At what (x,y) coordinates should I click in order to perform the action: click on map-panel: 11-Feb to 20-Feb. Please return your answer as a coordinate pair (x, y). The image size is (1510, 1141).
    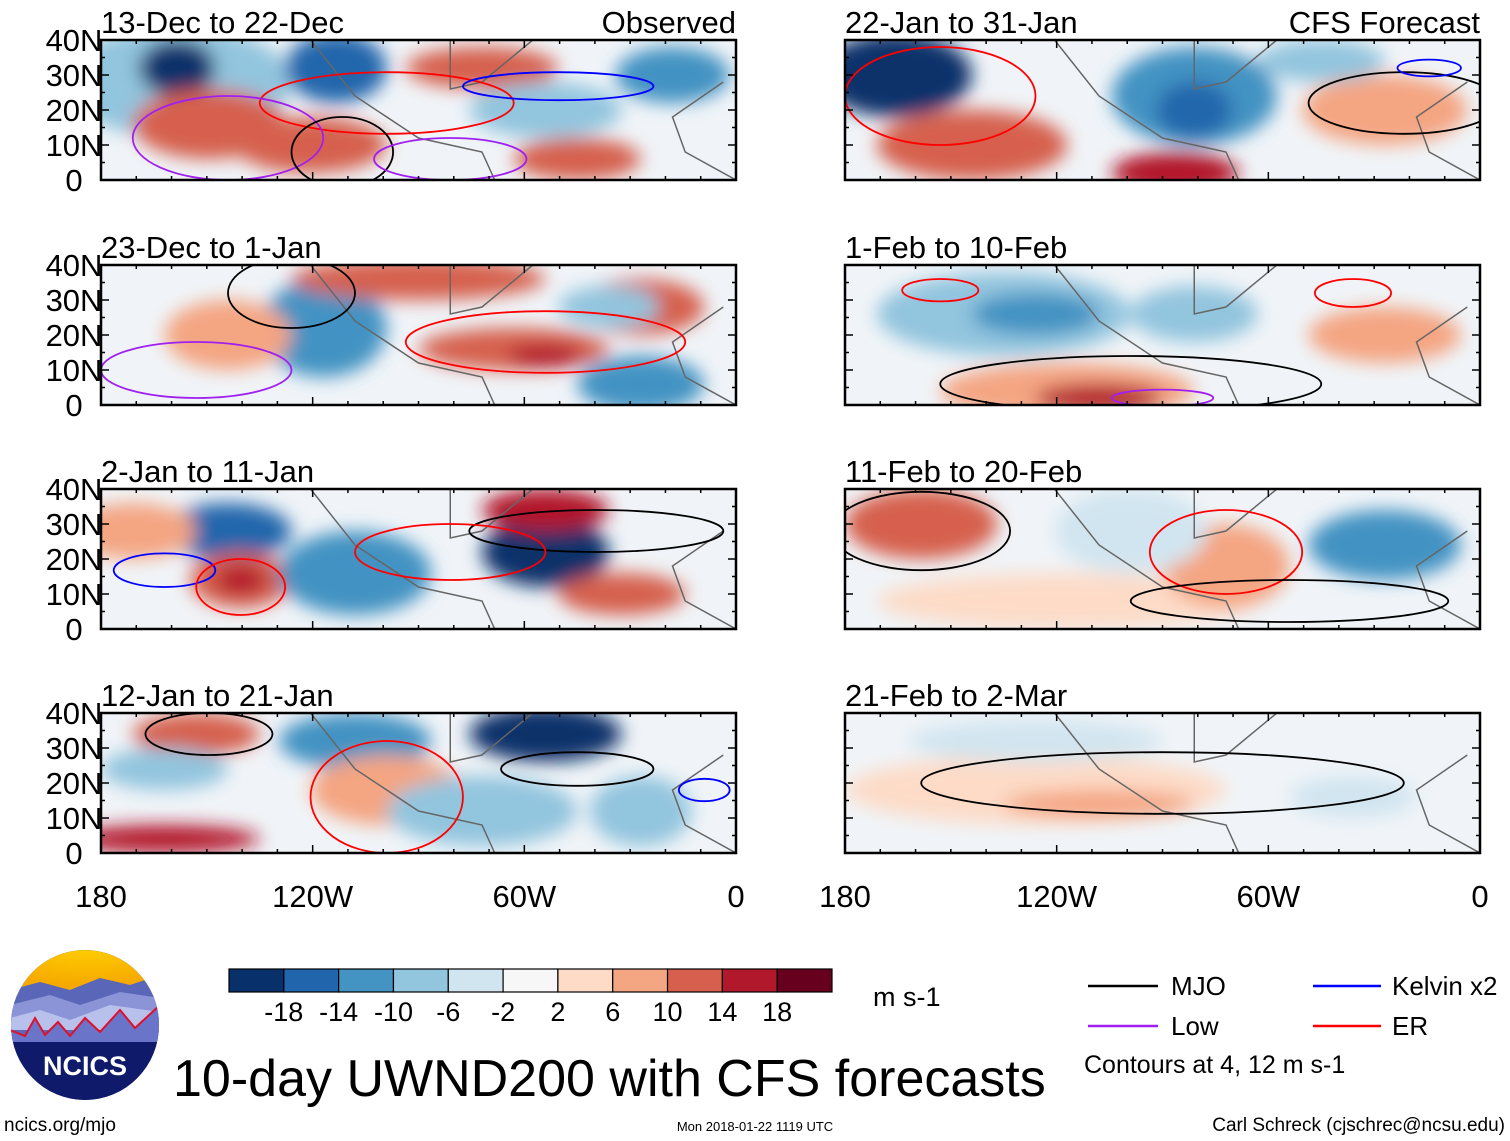
    Looking at the image, I should click on (1162, 542).